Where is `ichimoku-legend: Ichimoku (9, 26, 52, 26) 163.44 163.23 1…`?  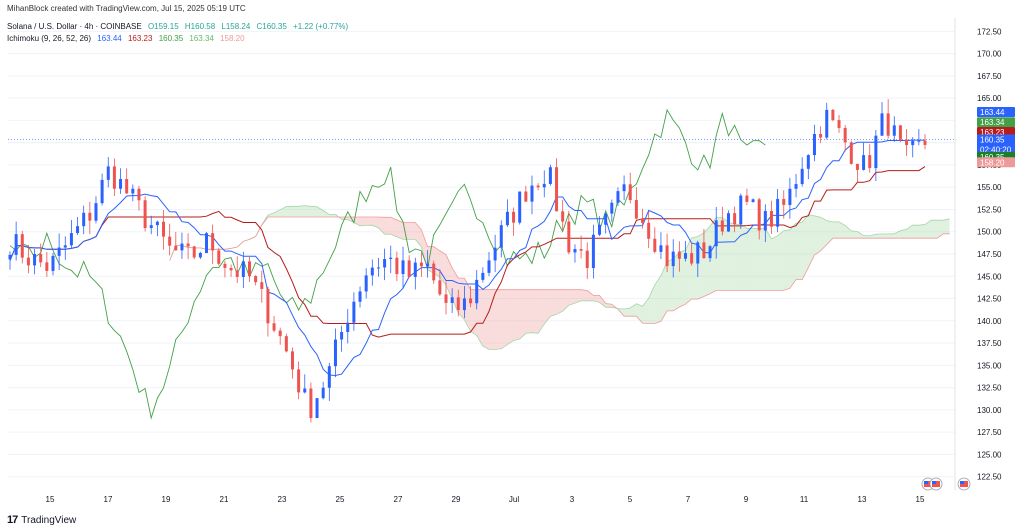 ichimoku-legend: Ichimoku (9, 26, 52, 26) 163.44 163.23 1… is located at coordinates (128, 38).